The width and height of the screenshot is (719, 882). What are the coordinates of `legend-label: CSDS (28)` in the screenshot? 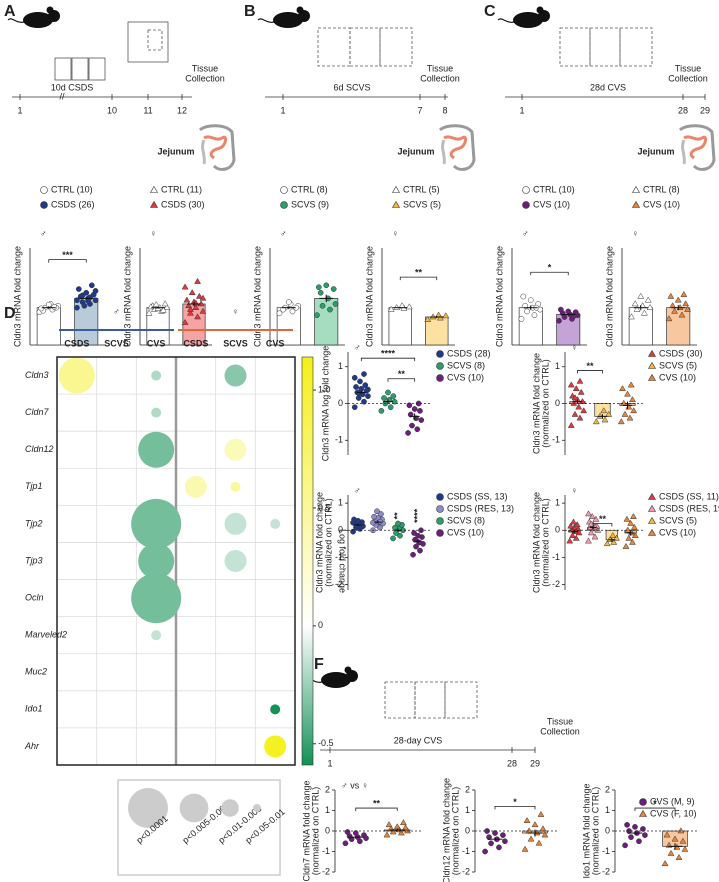 It's located at (469, 353).